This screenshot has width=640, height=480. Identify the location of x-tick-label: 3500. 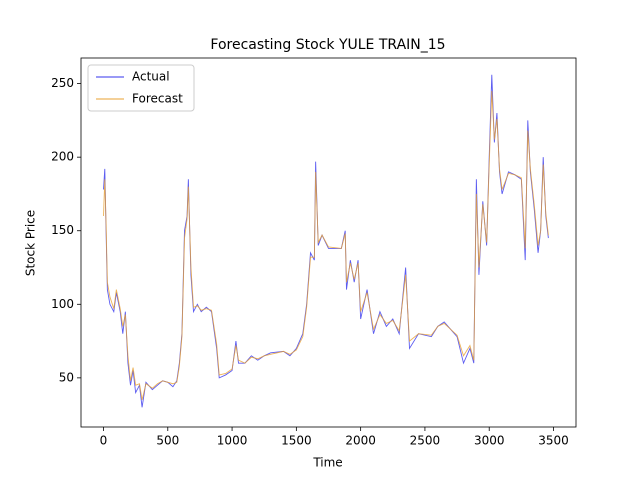
(553, 441).